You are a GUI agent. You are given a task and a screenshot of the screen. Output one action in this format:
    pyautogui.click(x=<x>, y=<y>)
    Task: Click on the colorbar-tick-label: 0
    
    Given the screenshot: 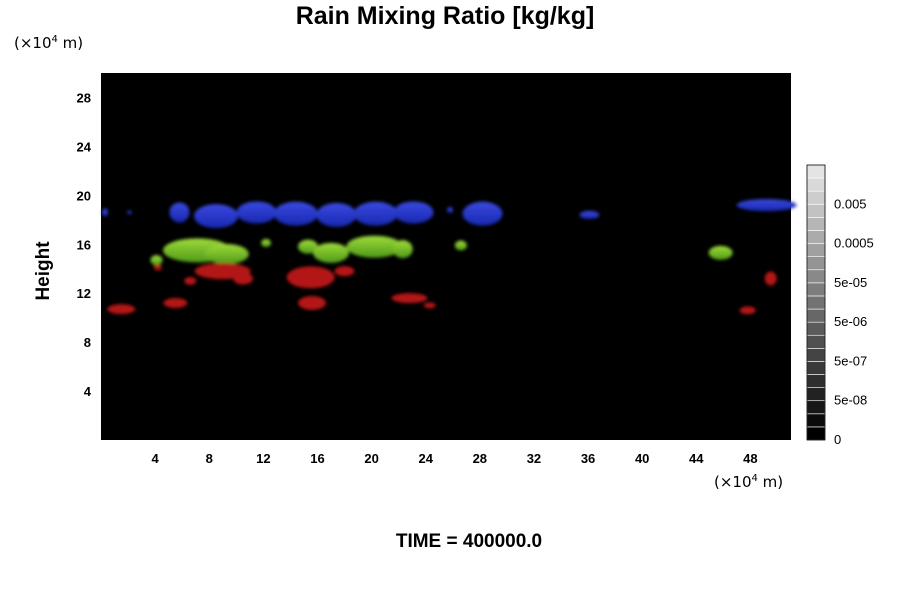 What is the action you would take?
    pyautogui.click(x=837, y=439)
    